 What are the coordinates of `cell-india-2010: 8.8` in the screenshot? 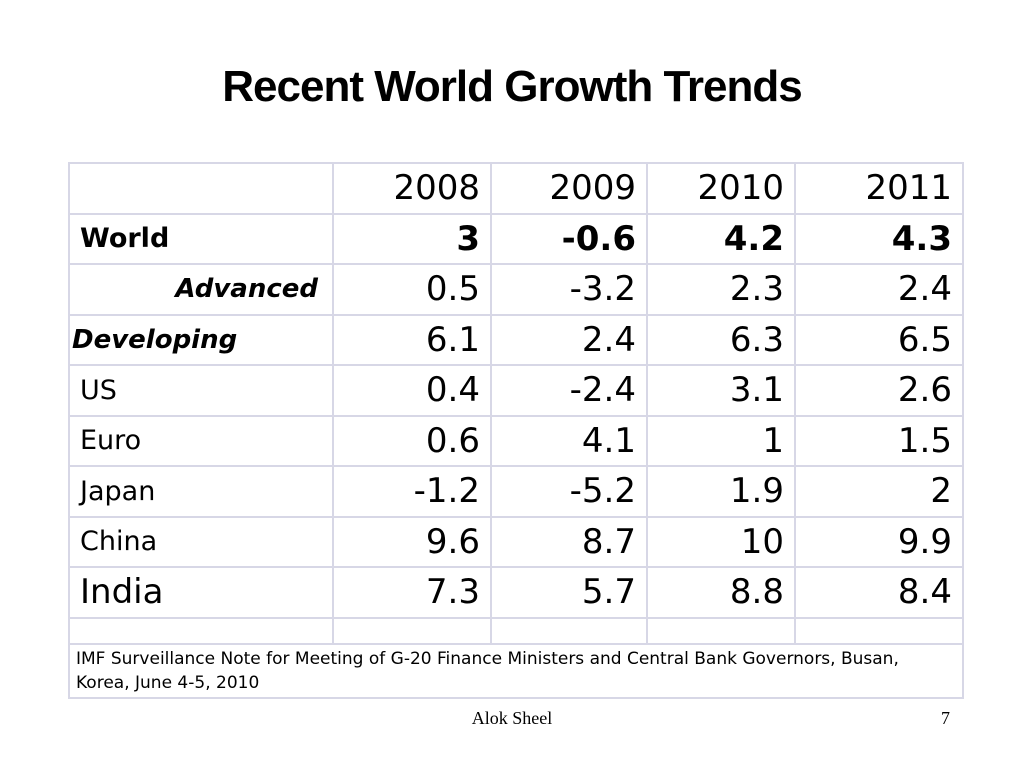 It's located at (721, 592).